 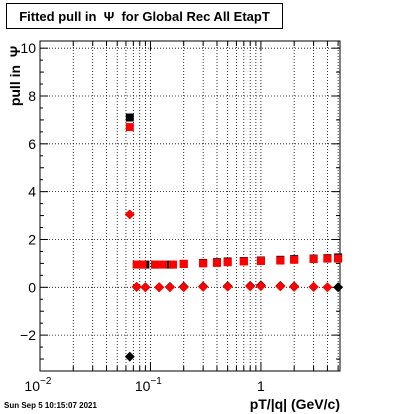 I want to click on y-tick-label: −2, so click(x=28, y=335).